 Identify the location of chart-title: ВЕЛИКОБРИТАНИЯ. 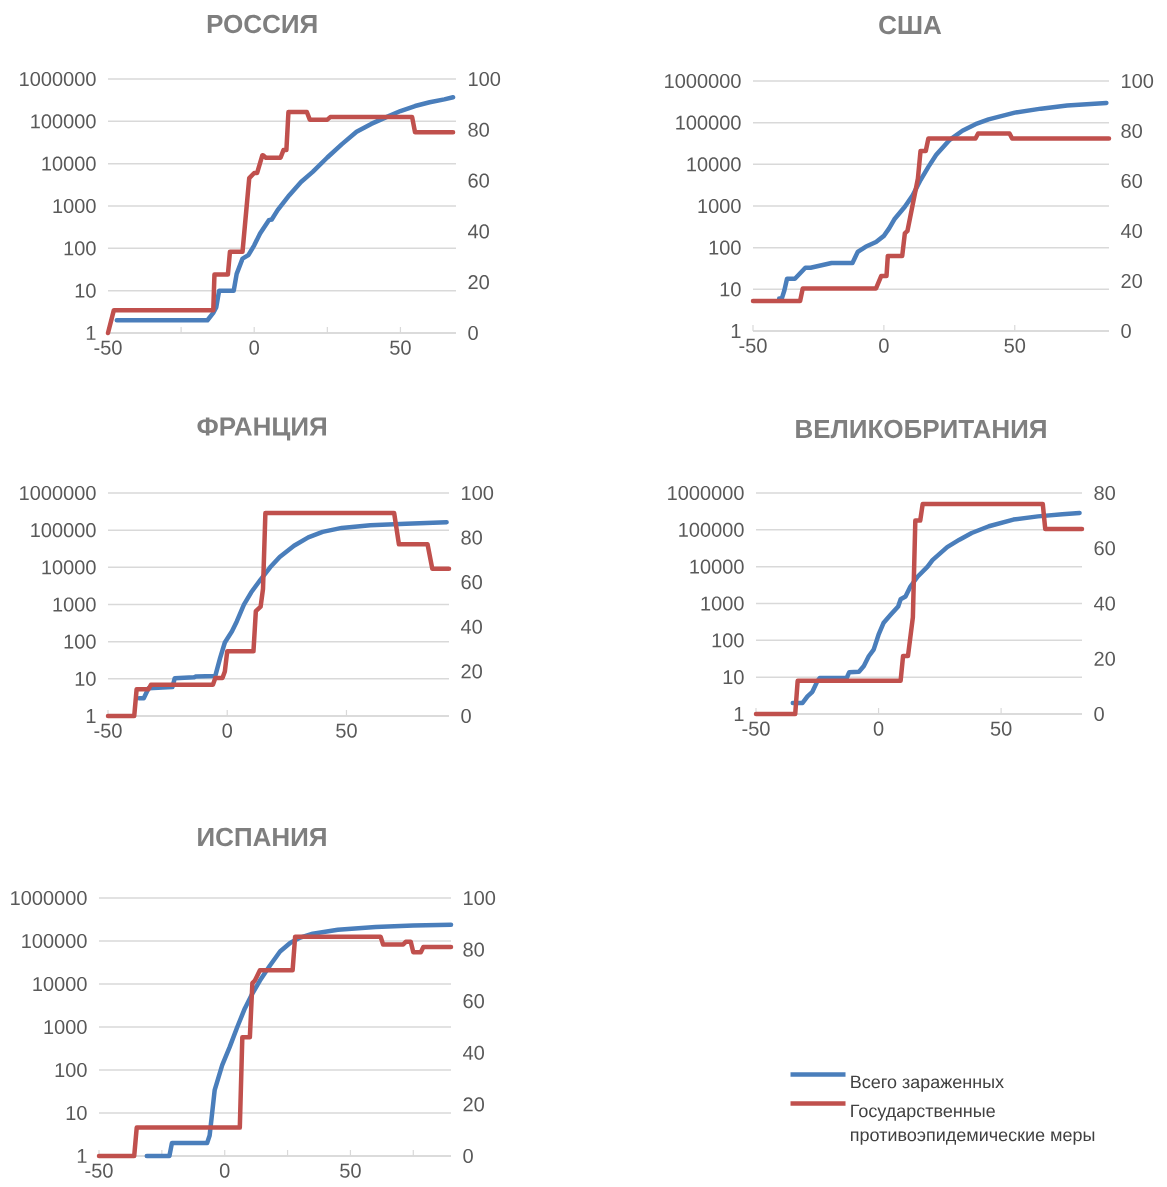
(921, 429).